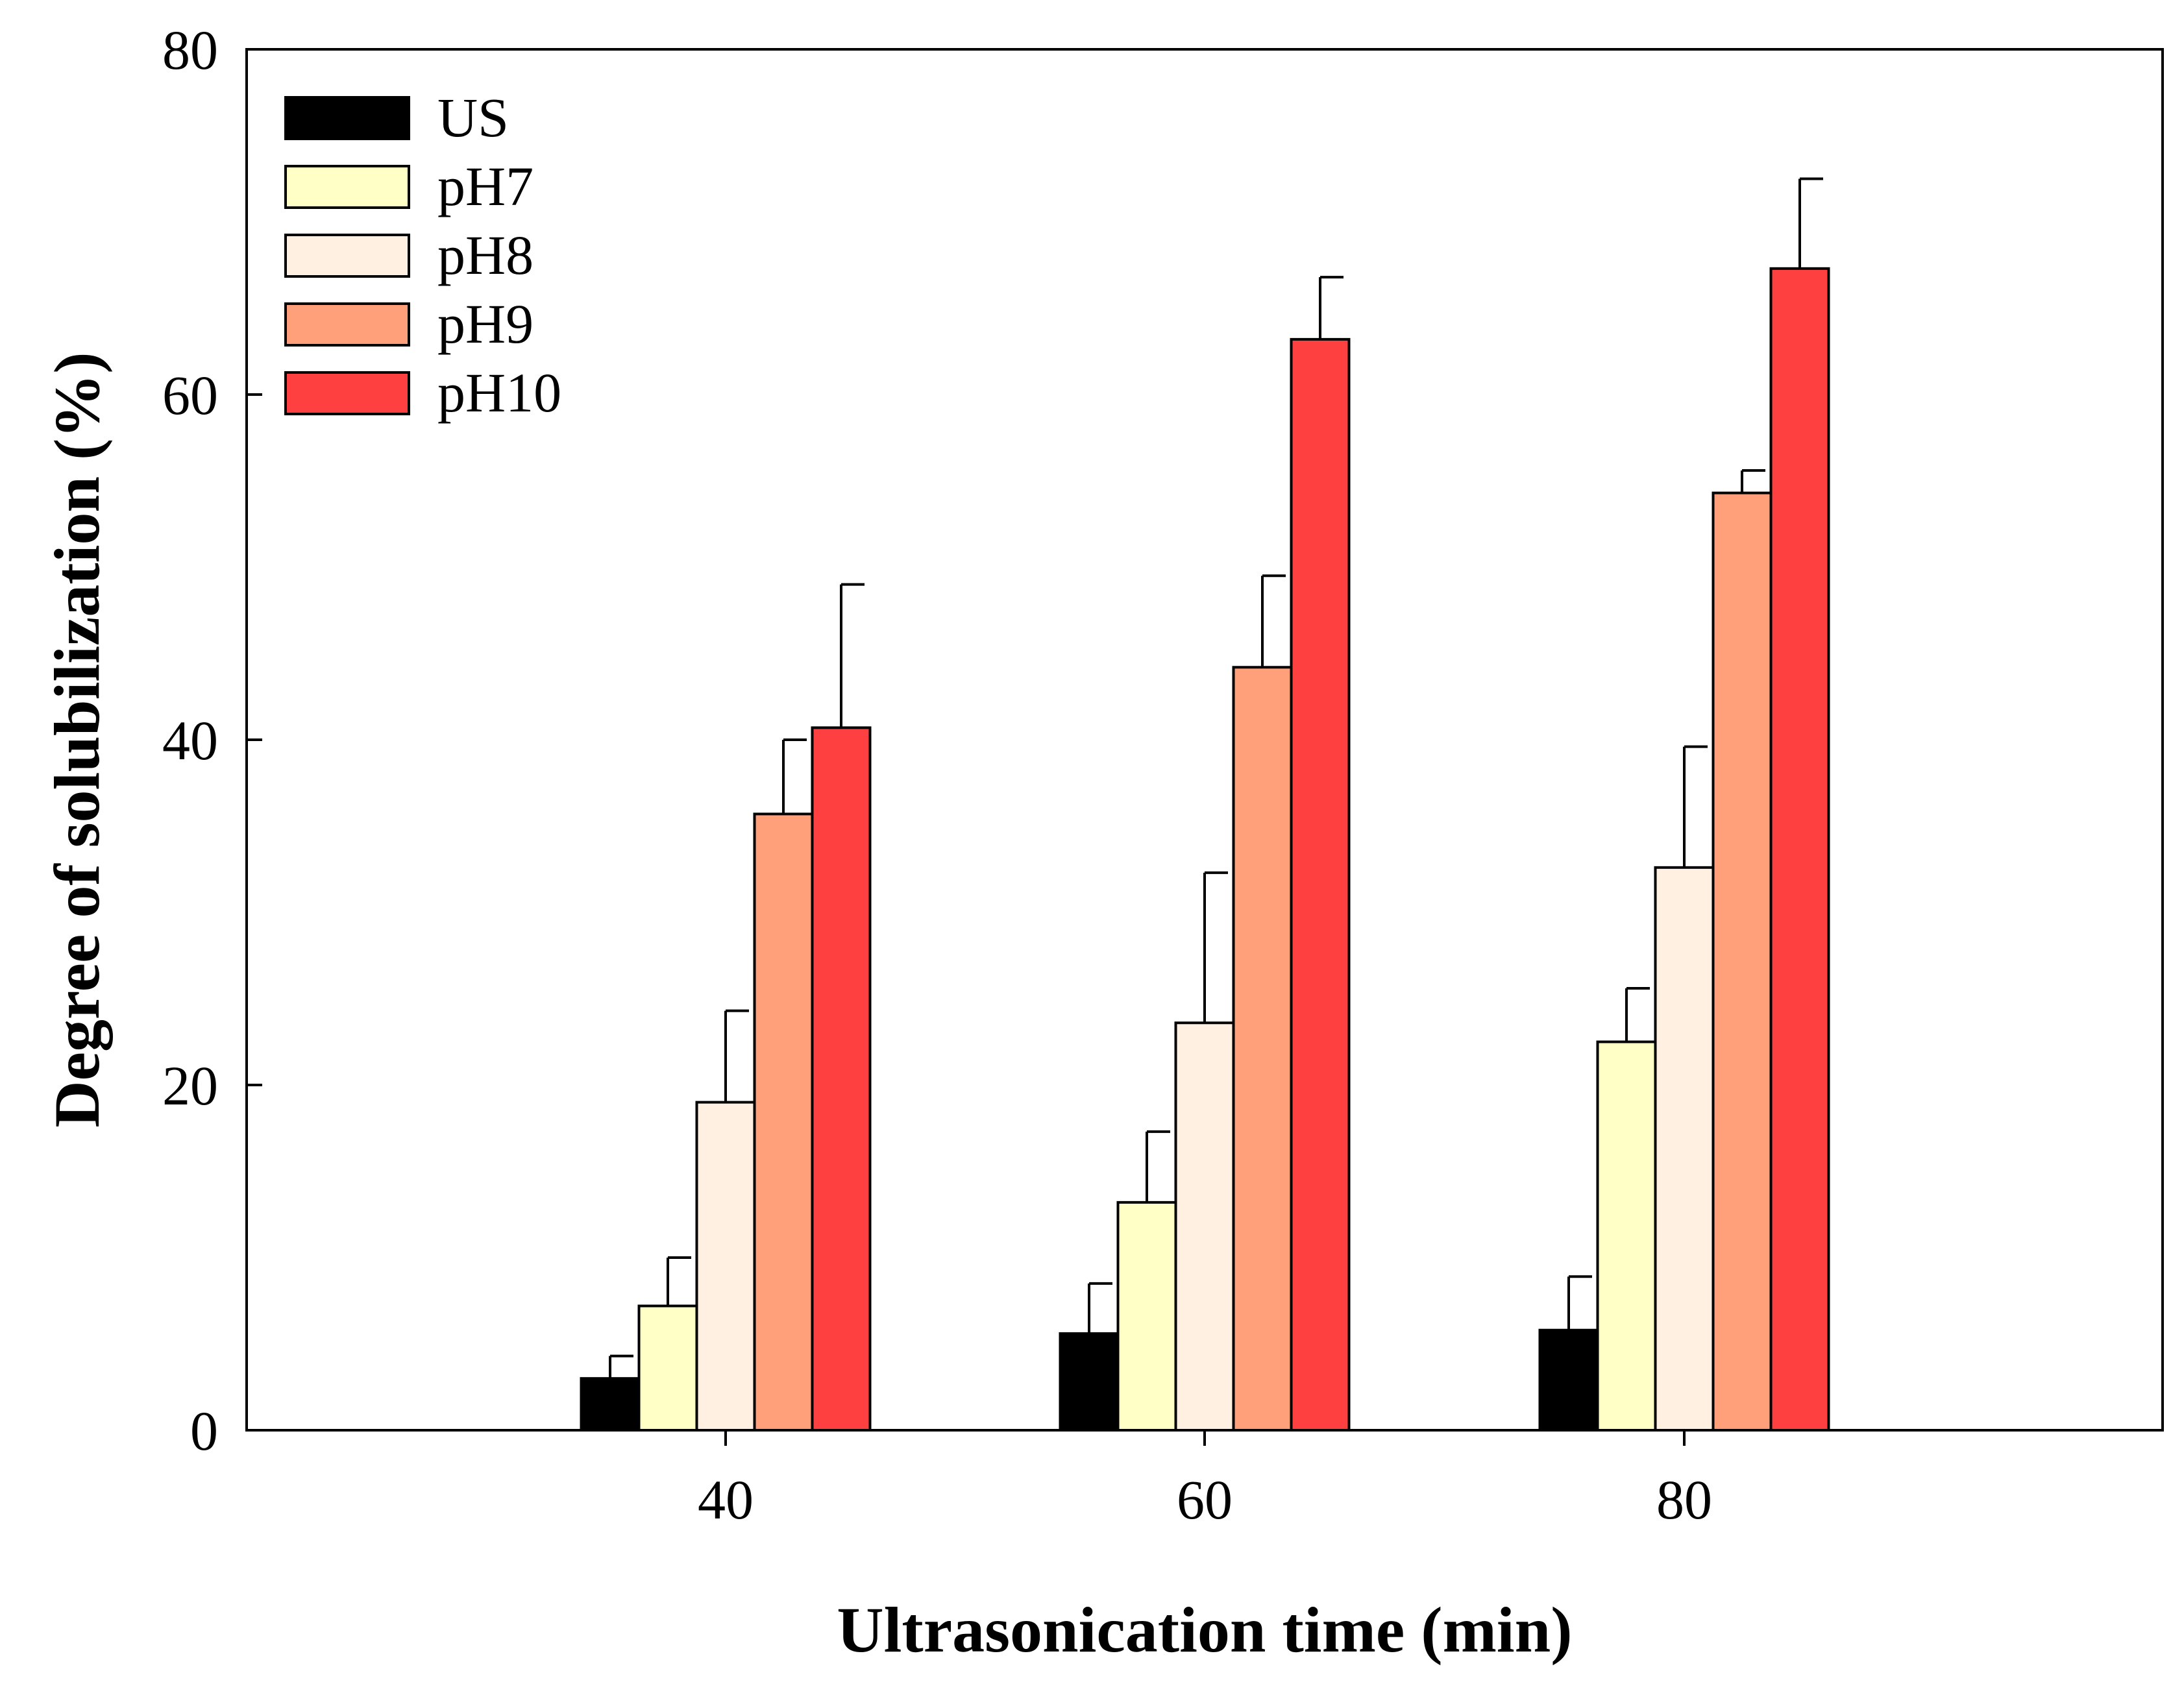 Image resolution: width=2184 pixels, height=1682 pixels. I want to click on x-axis: 40 60 80, so click(1205, 1481).